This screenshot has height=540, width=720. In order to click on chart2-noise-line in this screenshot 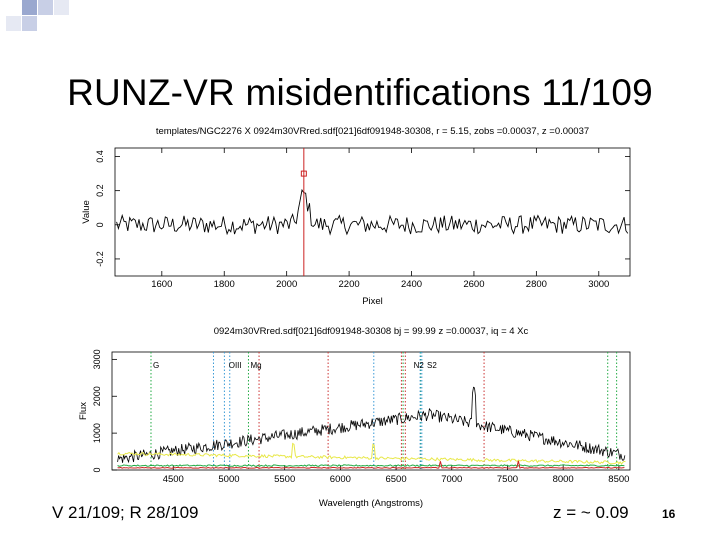, I will do `click(371, 465)`.